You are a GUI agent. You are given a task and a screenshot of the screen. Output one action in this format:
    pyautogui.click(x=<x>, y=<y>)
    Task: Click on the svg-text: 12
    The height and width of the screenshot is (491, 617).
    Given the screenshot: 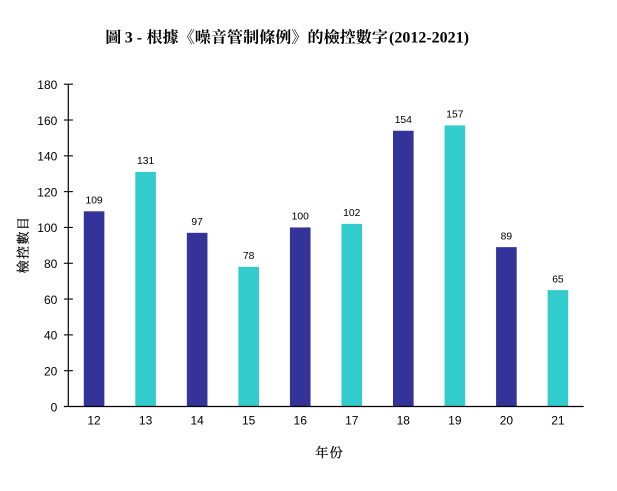 What is the action you would take?
    pyautogui.click(x=94, y=421)
    